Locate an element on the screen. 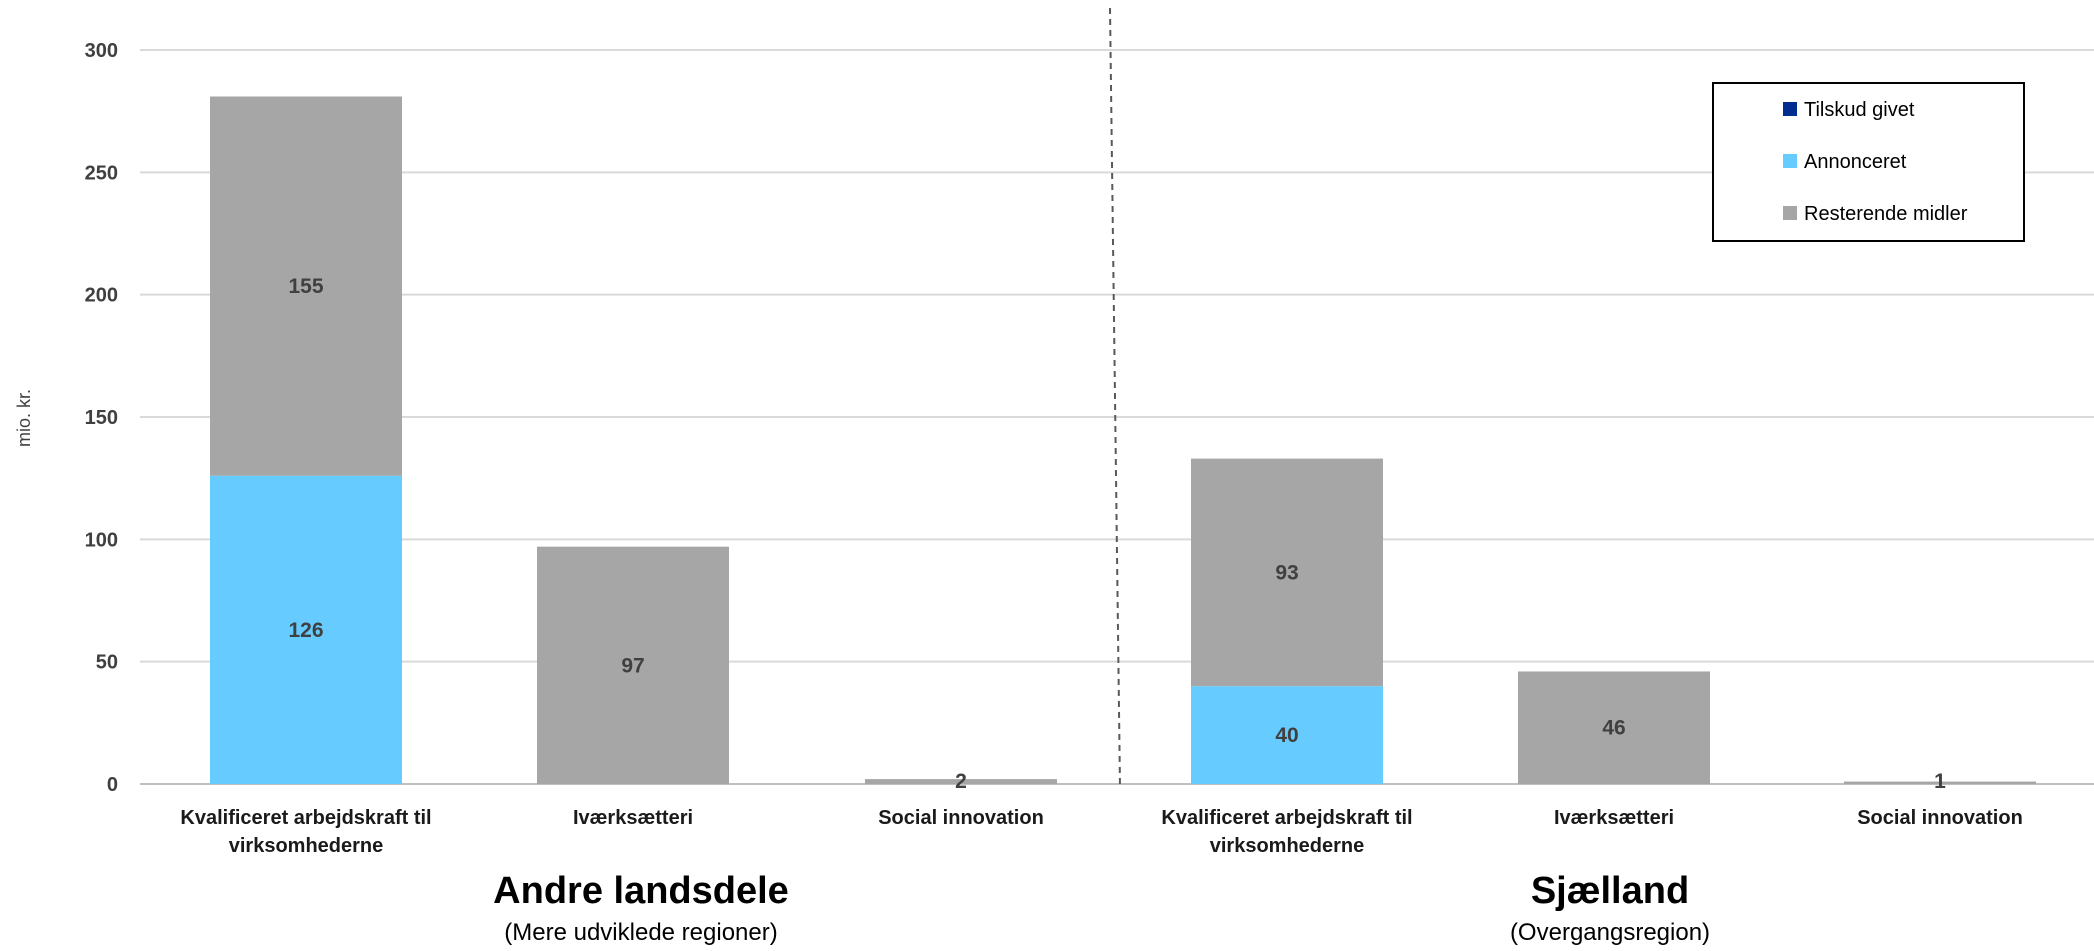  legend-label: Tilskud givet is located at coordinates (1859, 110).